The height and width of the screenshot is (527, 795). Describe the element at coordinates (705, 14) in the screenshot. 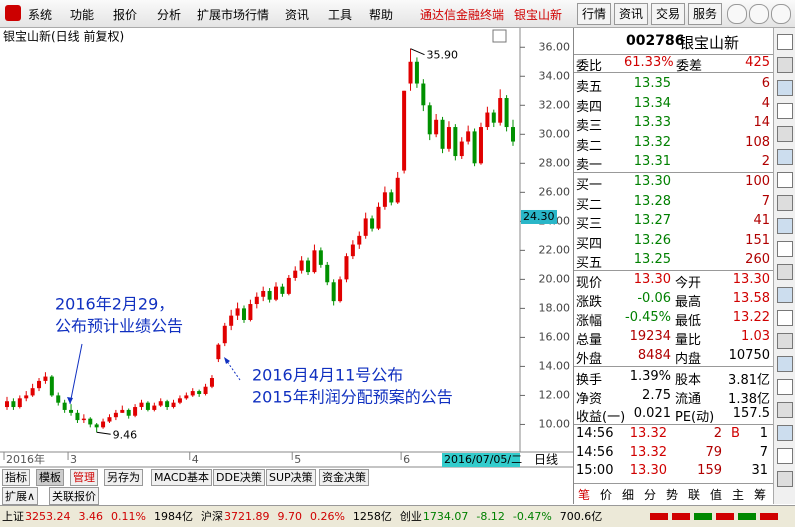

I see `menu-button: 服务` at that location.